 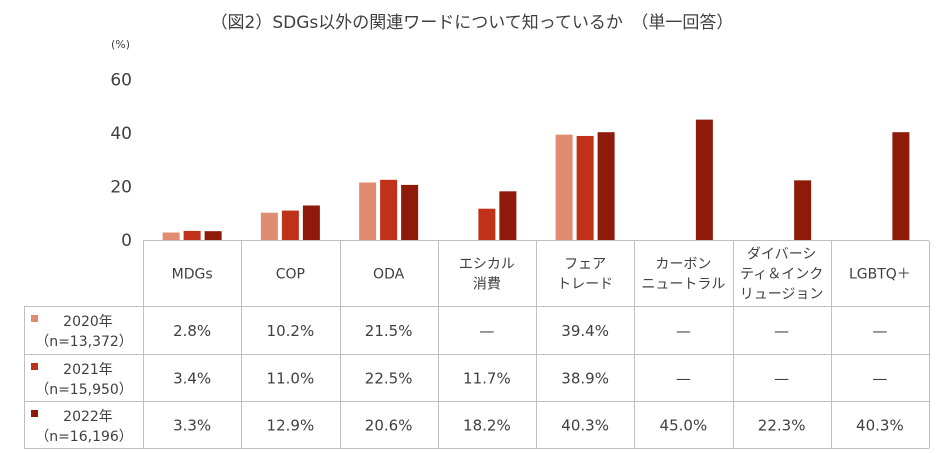 What do you see at coordinates (88, 417) in the screenshot?
I see `legend-year: 2022年` at bounding box center [88, 417].